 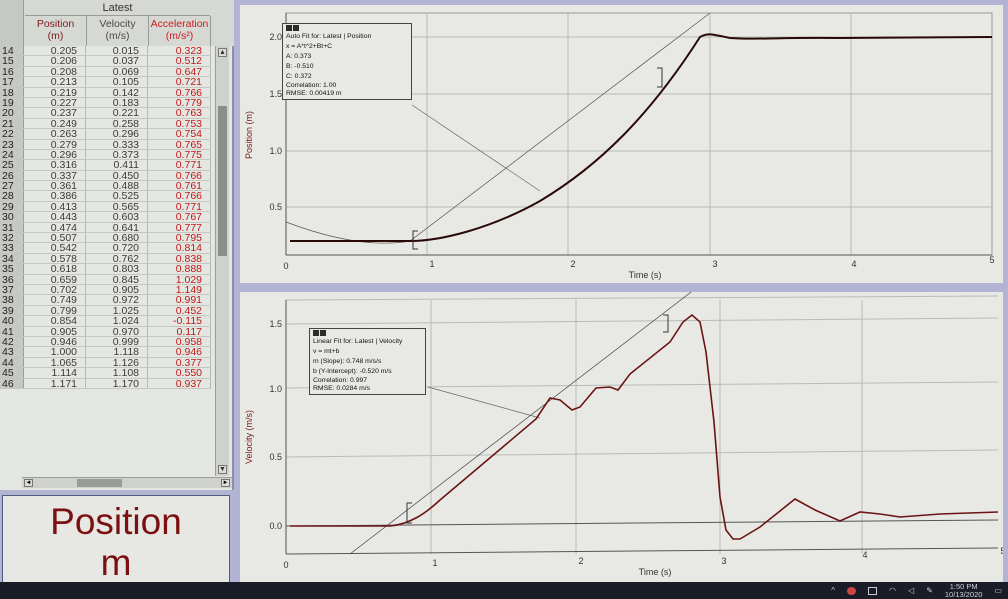 What do you see at coordinates (105, 310) in the screenshot?
I see `table-row: 39 0.799 1.025 0.452` at bounding box center [105, 310].